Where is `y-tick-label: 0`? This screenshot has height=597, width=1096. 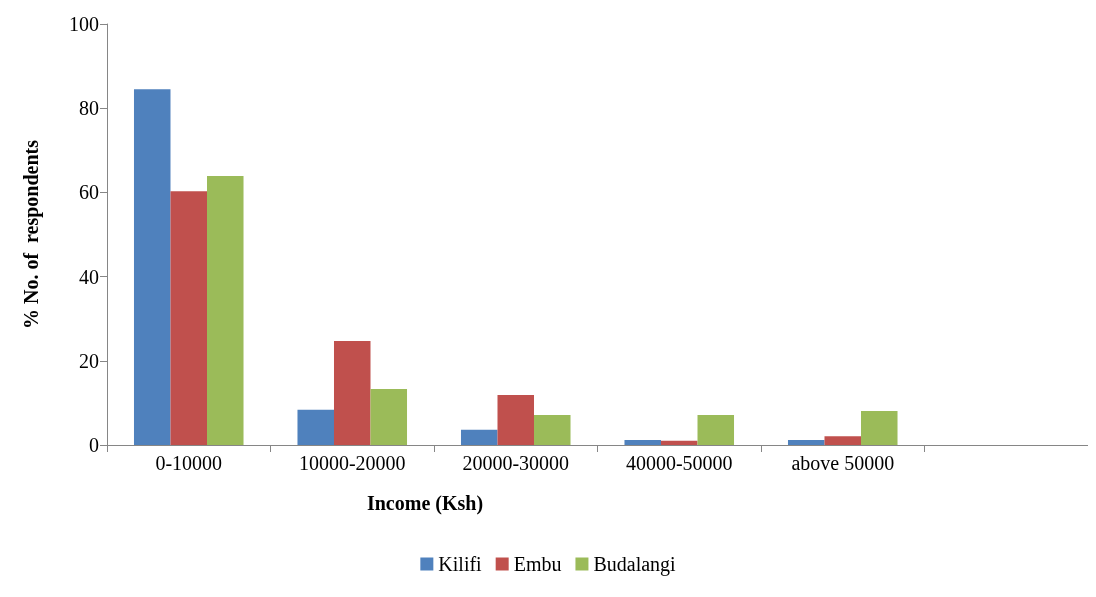
y-tick-label: 0 is located at coordinates (94, 445).